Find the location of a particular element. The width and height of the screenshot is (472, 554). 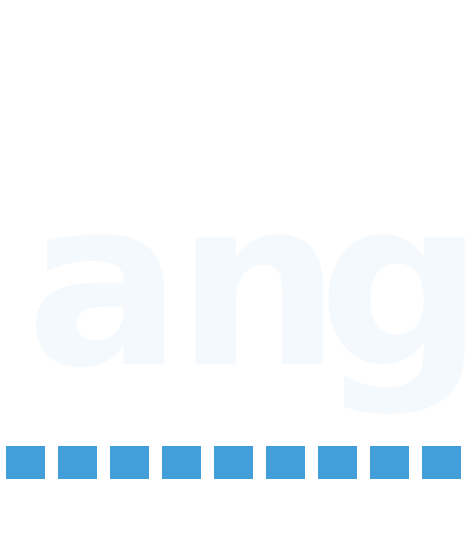

answer-slots is located at coordinates (239, 462).